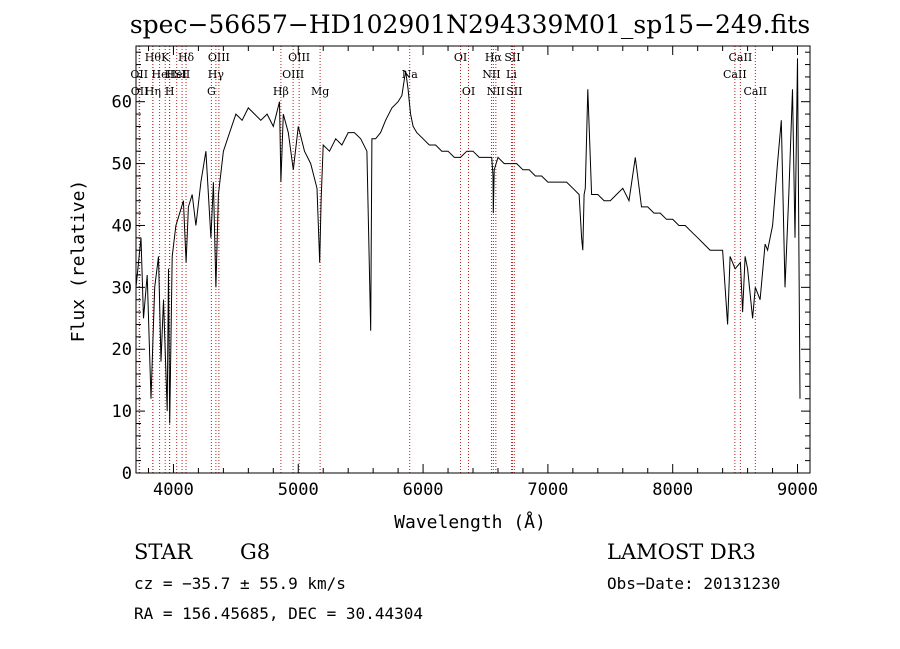  I want to click on line-label: Li, so click(511, 74).